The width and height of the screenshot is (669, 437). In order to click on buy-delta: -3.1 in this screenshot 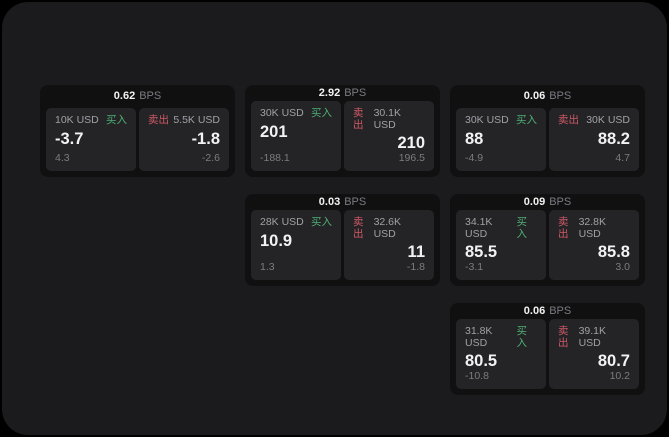, I will do `click(474, 267)`.